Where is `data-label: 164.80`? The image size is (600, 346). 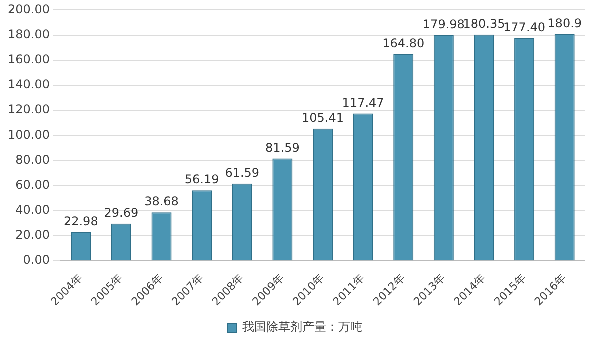
data-label: 164.80 is located at coordinates (403, 43).